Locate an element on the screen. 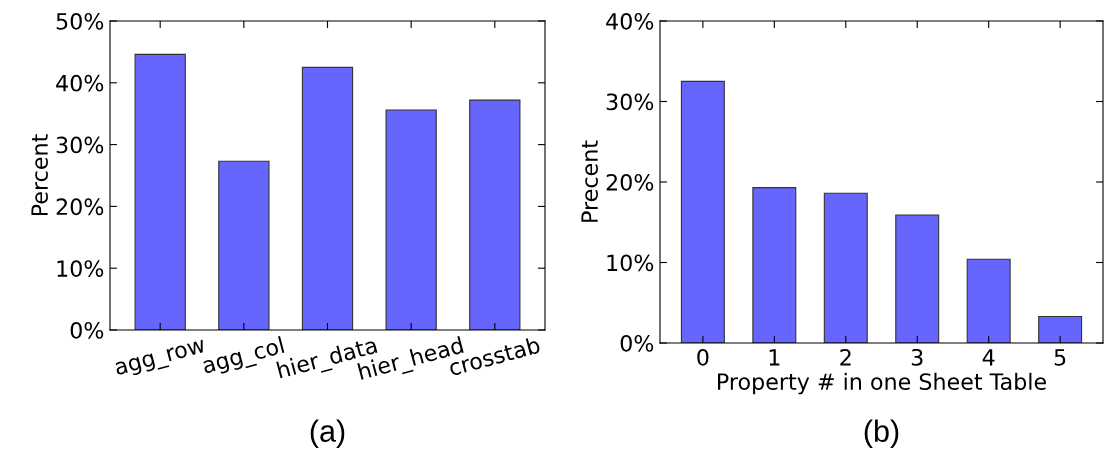 This screenshot has height=453, width=1105. text: (b) is located at coordinates (881, 433).